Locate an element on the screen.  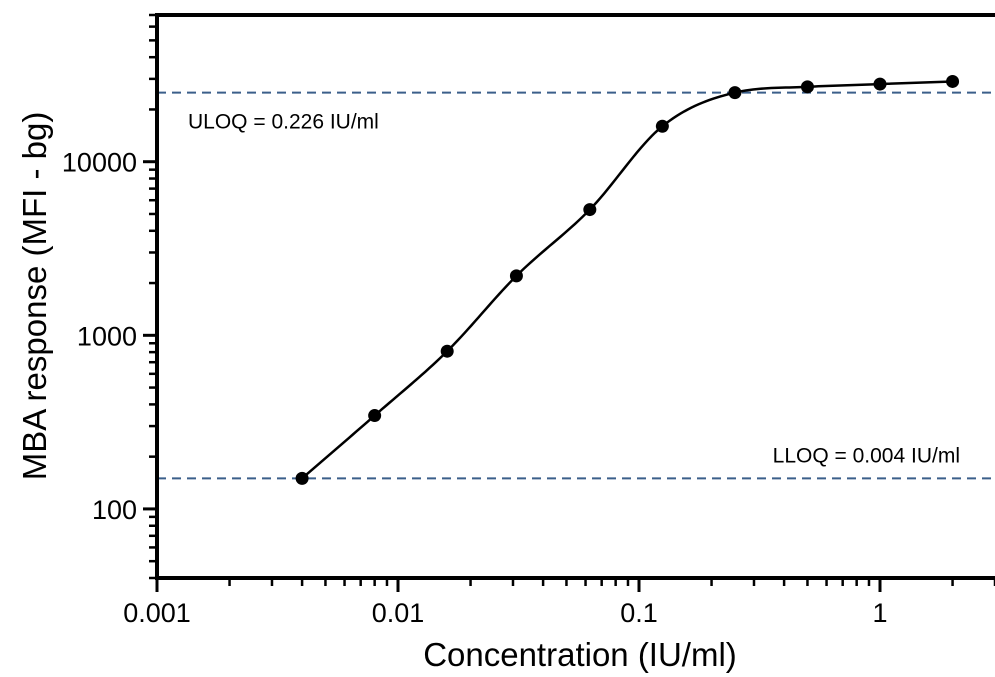
x-tick-label: 1 is located at coordinates (879, 613).